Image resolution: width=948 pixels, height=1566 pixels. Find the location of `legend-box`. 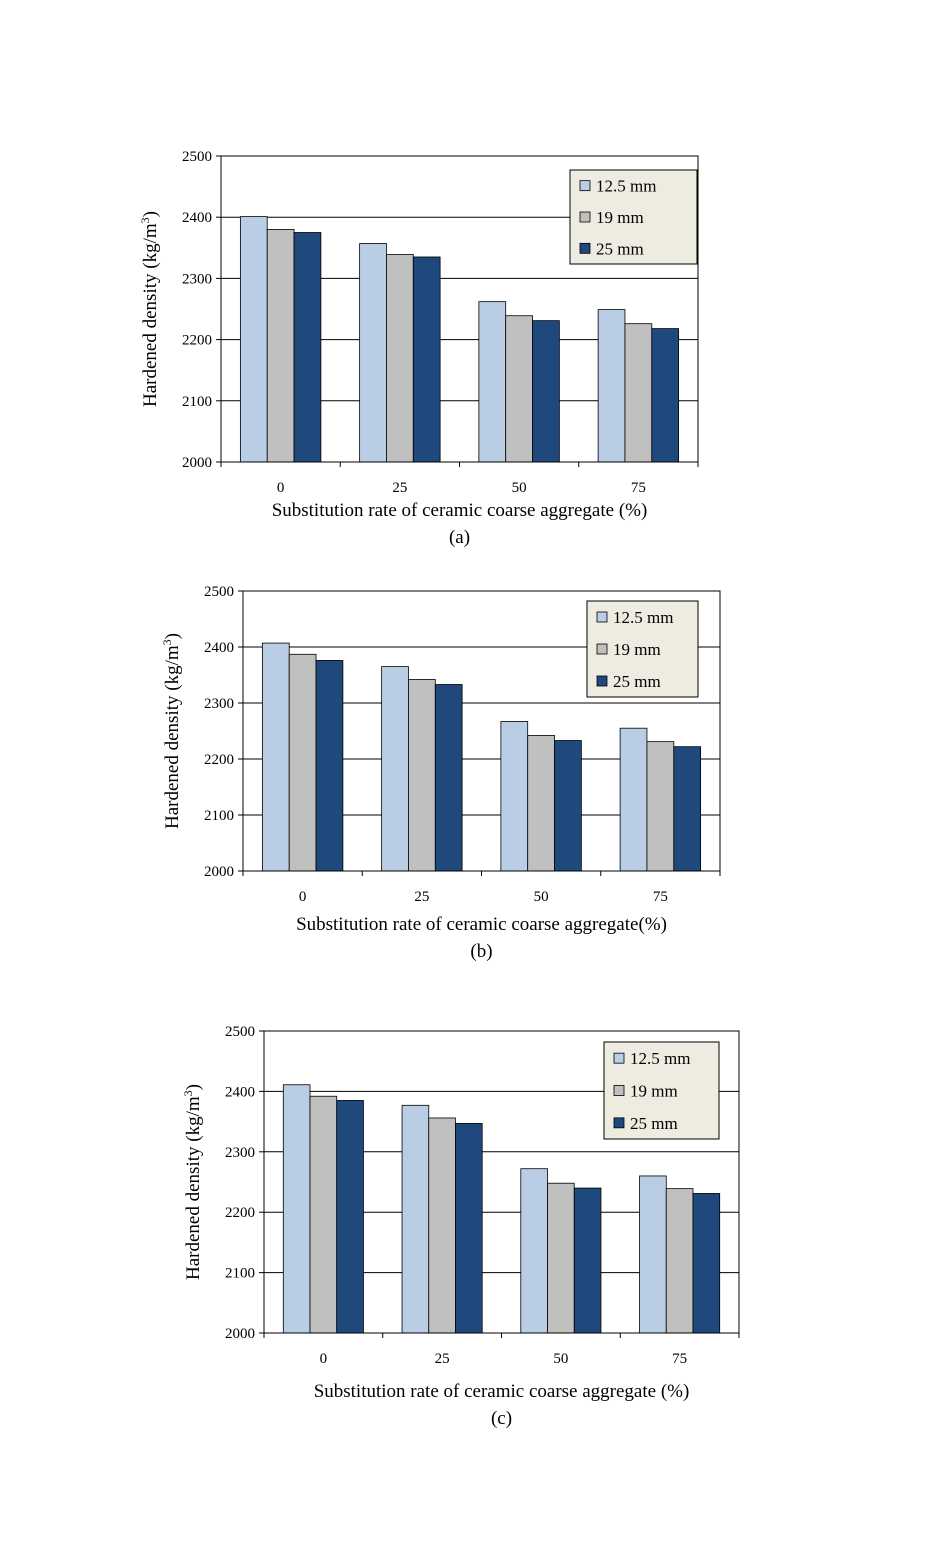

legend-box is located at coordinates (633, 217).